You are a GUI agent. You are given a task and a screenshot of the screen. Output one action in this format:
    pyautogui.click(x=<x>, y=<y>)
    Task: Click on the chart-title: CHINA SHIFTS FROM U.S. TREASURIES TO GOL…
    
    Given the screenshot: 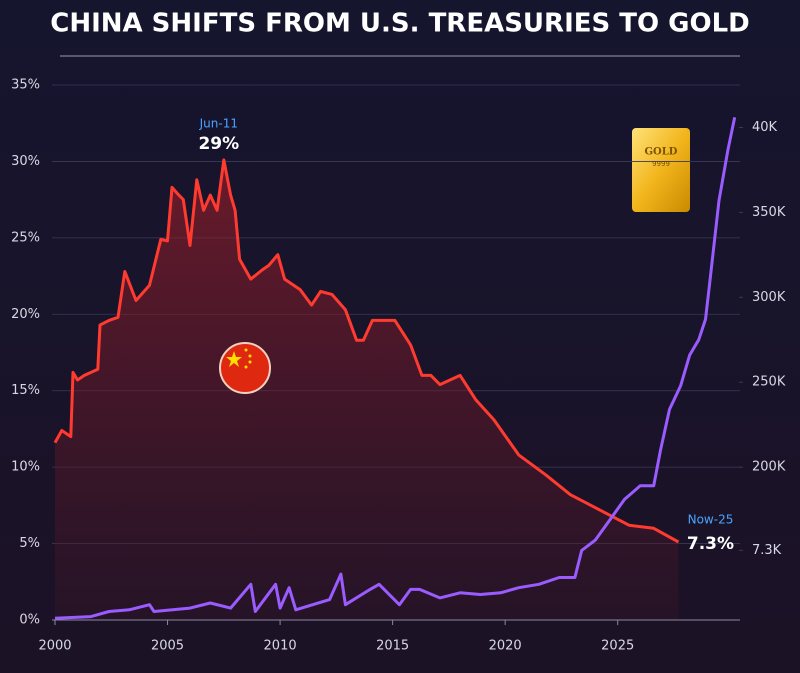 What is the action you would take?
    pyautogui.click(x=400, y=24)
    